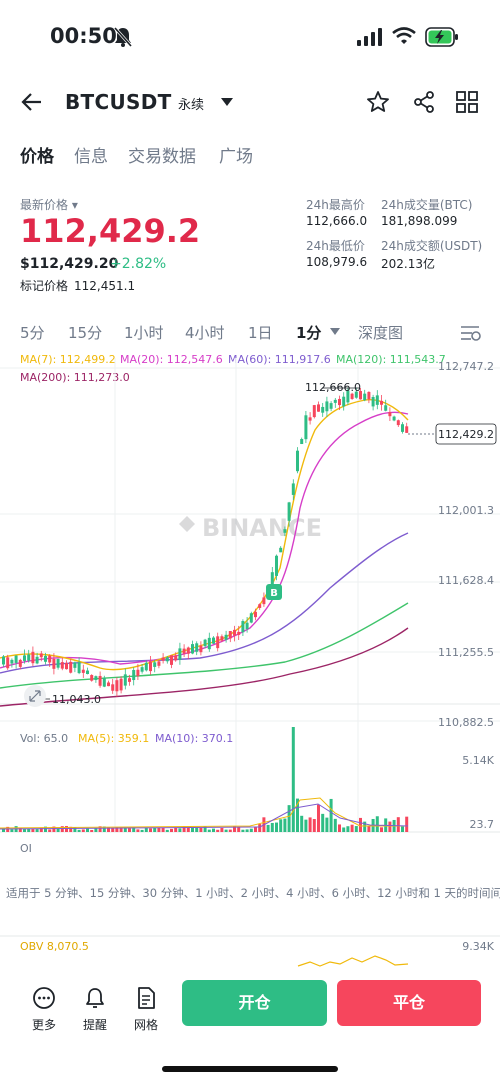 The height and width of the screenshot is (1083, 500). I want to click on interval-4h: 4小时, so click(205, 333).